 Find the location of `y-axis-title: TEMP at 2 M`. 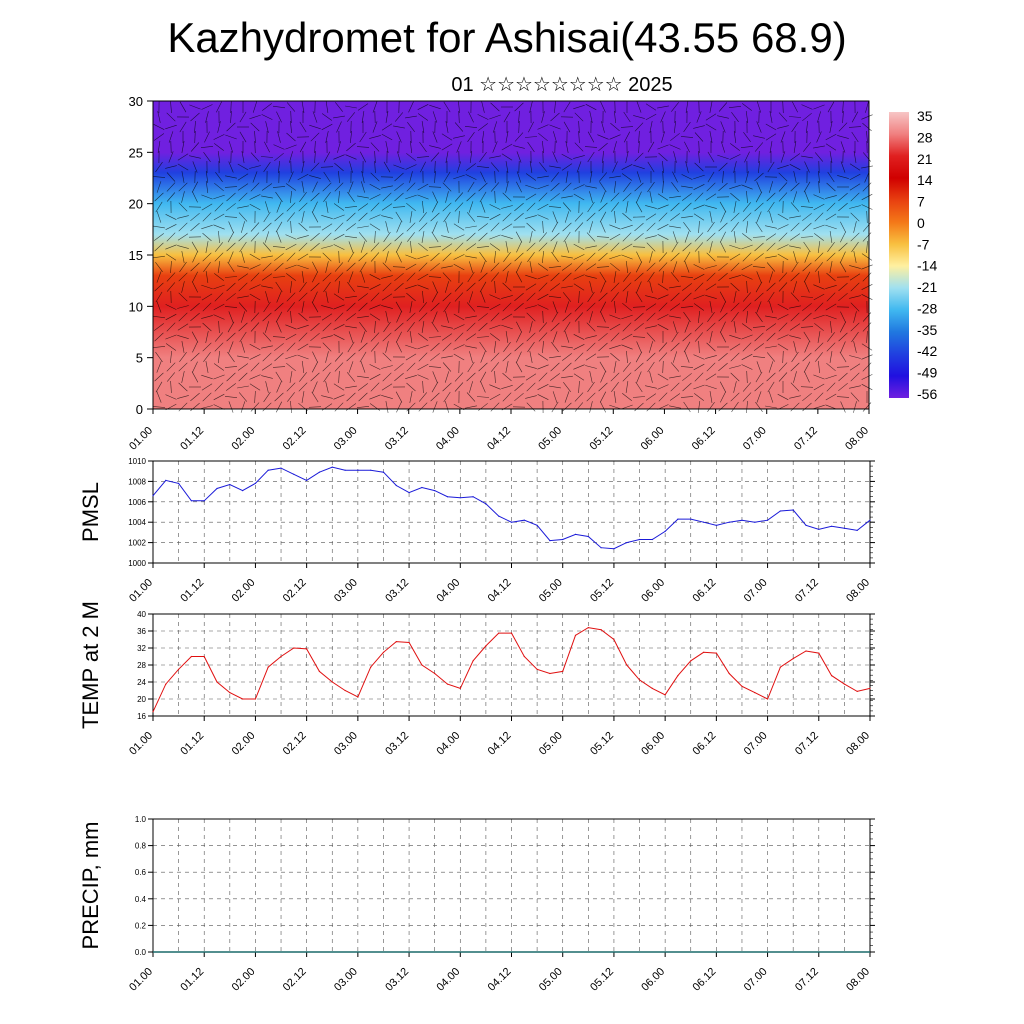

y-axis-title: TEMP at 2 M is located at coordinates (90, 665).